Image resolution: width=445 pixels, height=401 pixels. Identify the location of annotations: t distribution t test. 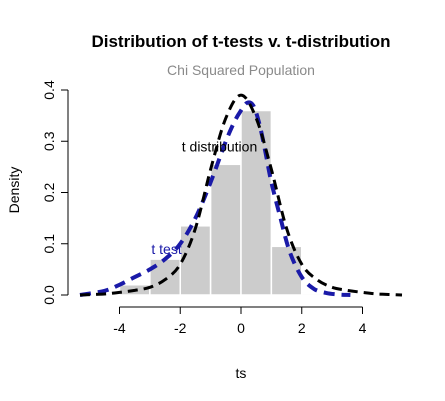
(204, 197).